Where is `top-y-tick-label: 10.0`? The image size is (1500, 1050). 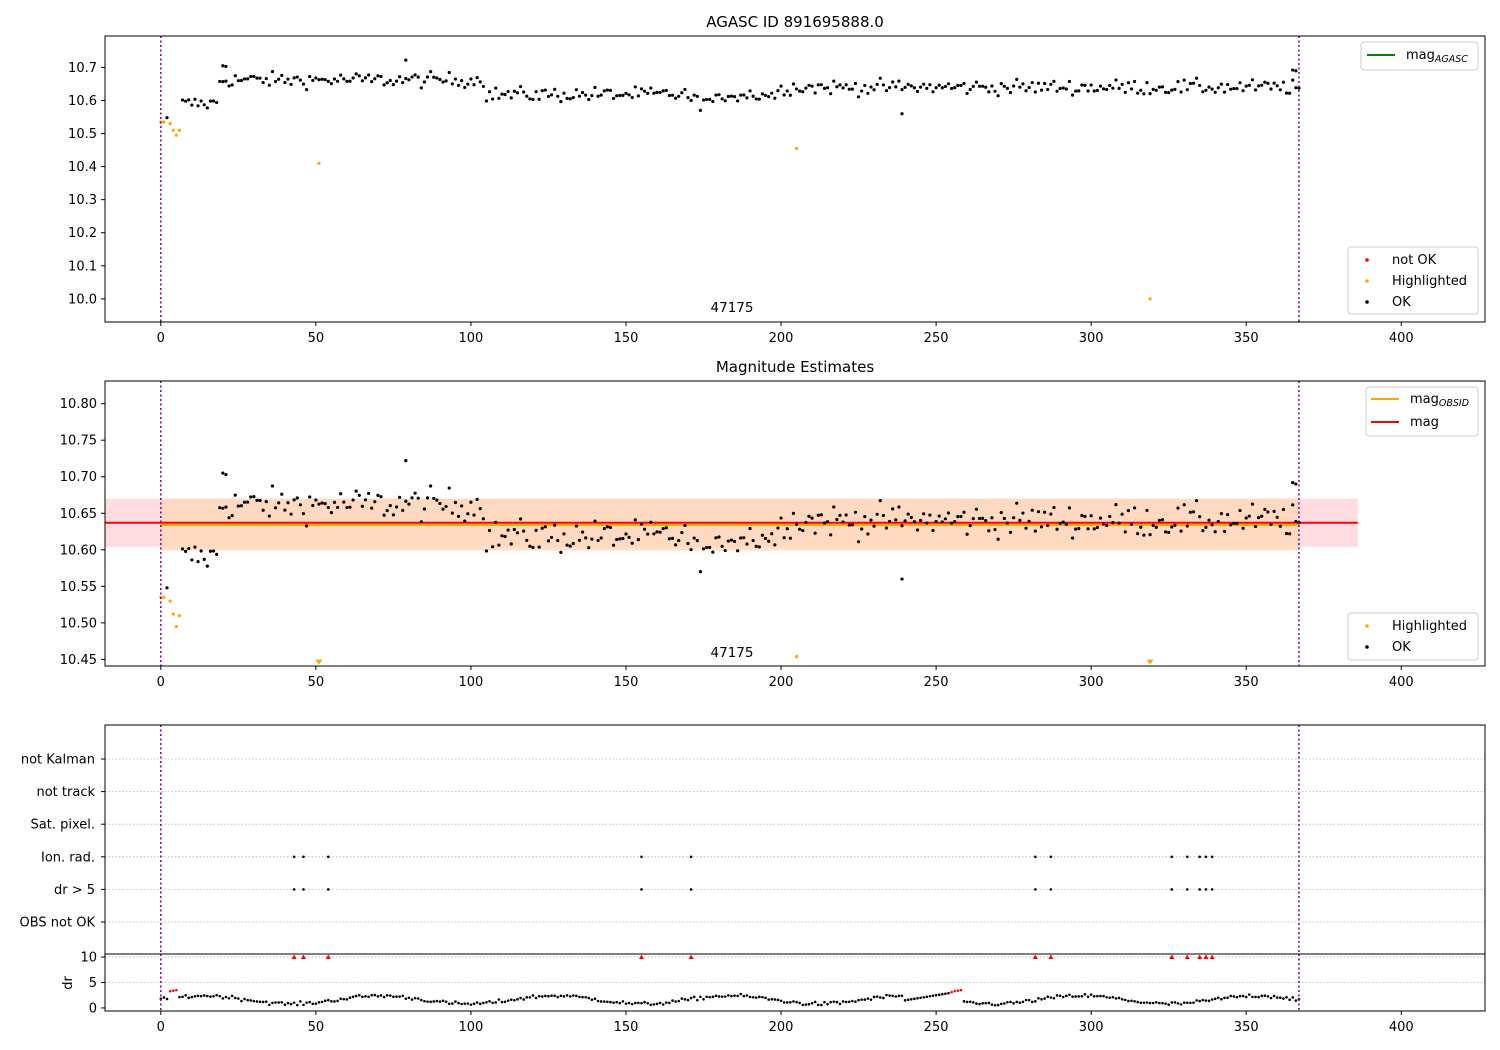
top-y-tick-label: 10.0 is located at coordinates (82, 299).